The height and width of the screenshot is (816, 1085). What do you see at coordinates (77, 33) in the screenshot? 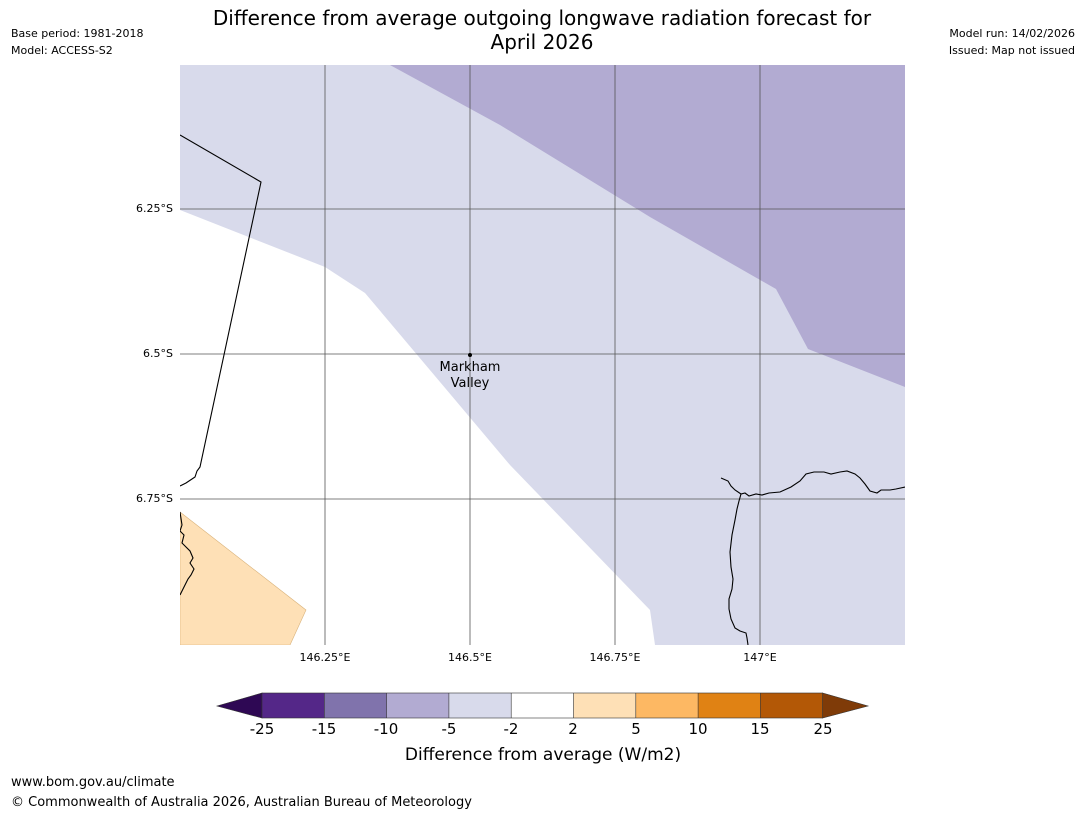
I see `base-period-text: Base period: 1981-2018` at bounding box center [77, 33].